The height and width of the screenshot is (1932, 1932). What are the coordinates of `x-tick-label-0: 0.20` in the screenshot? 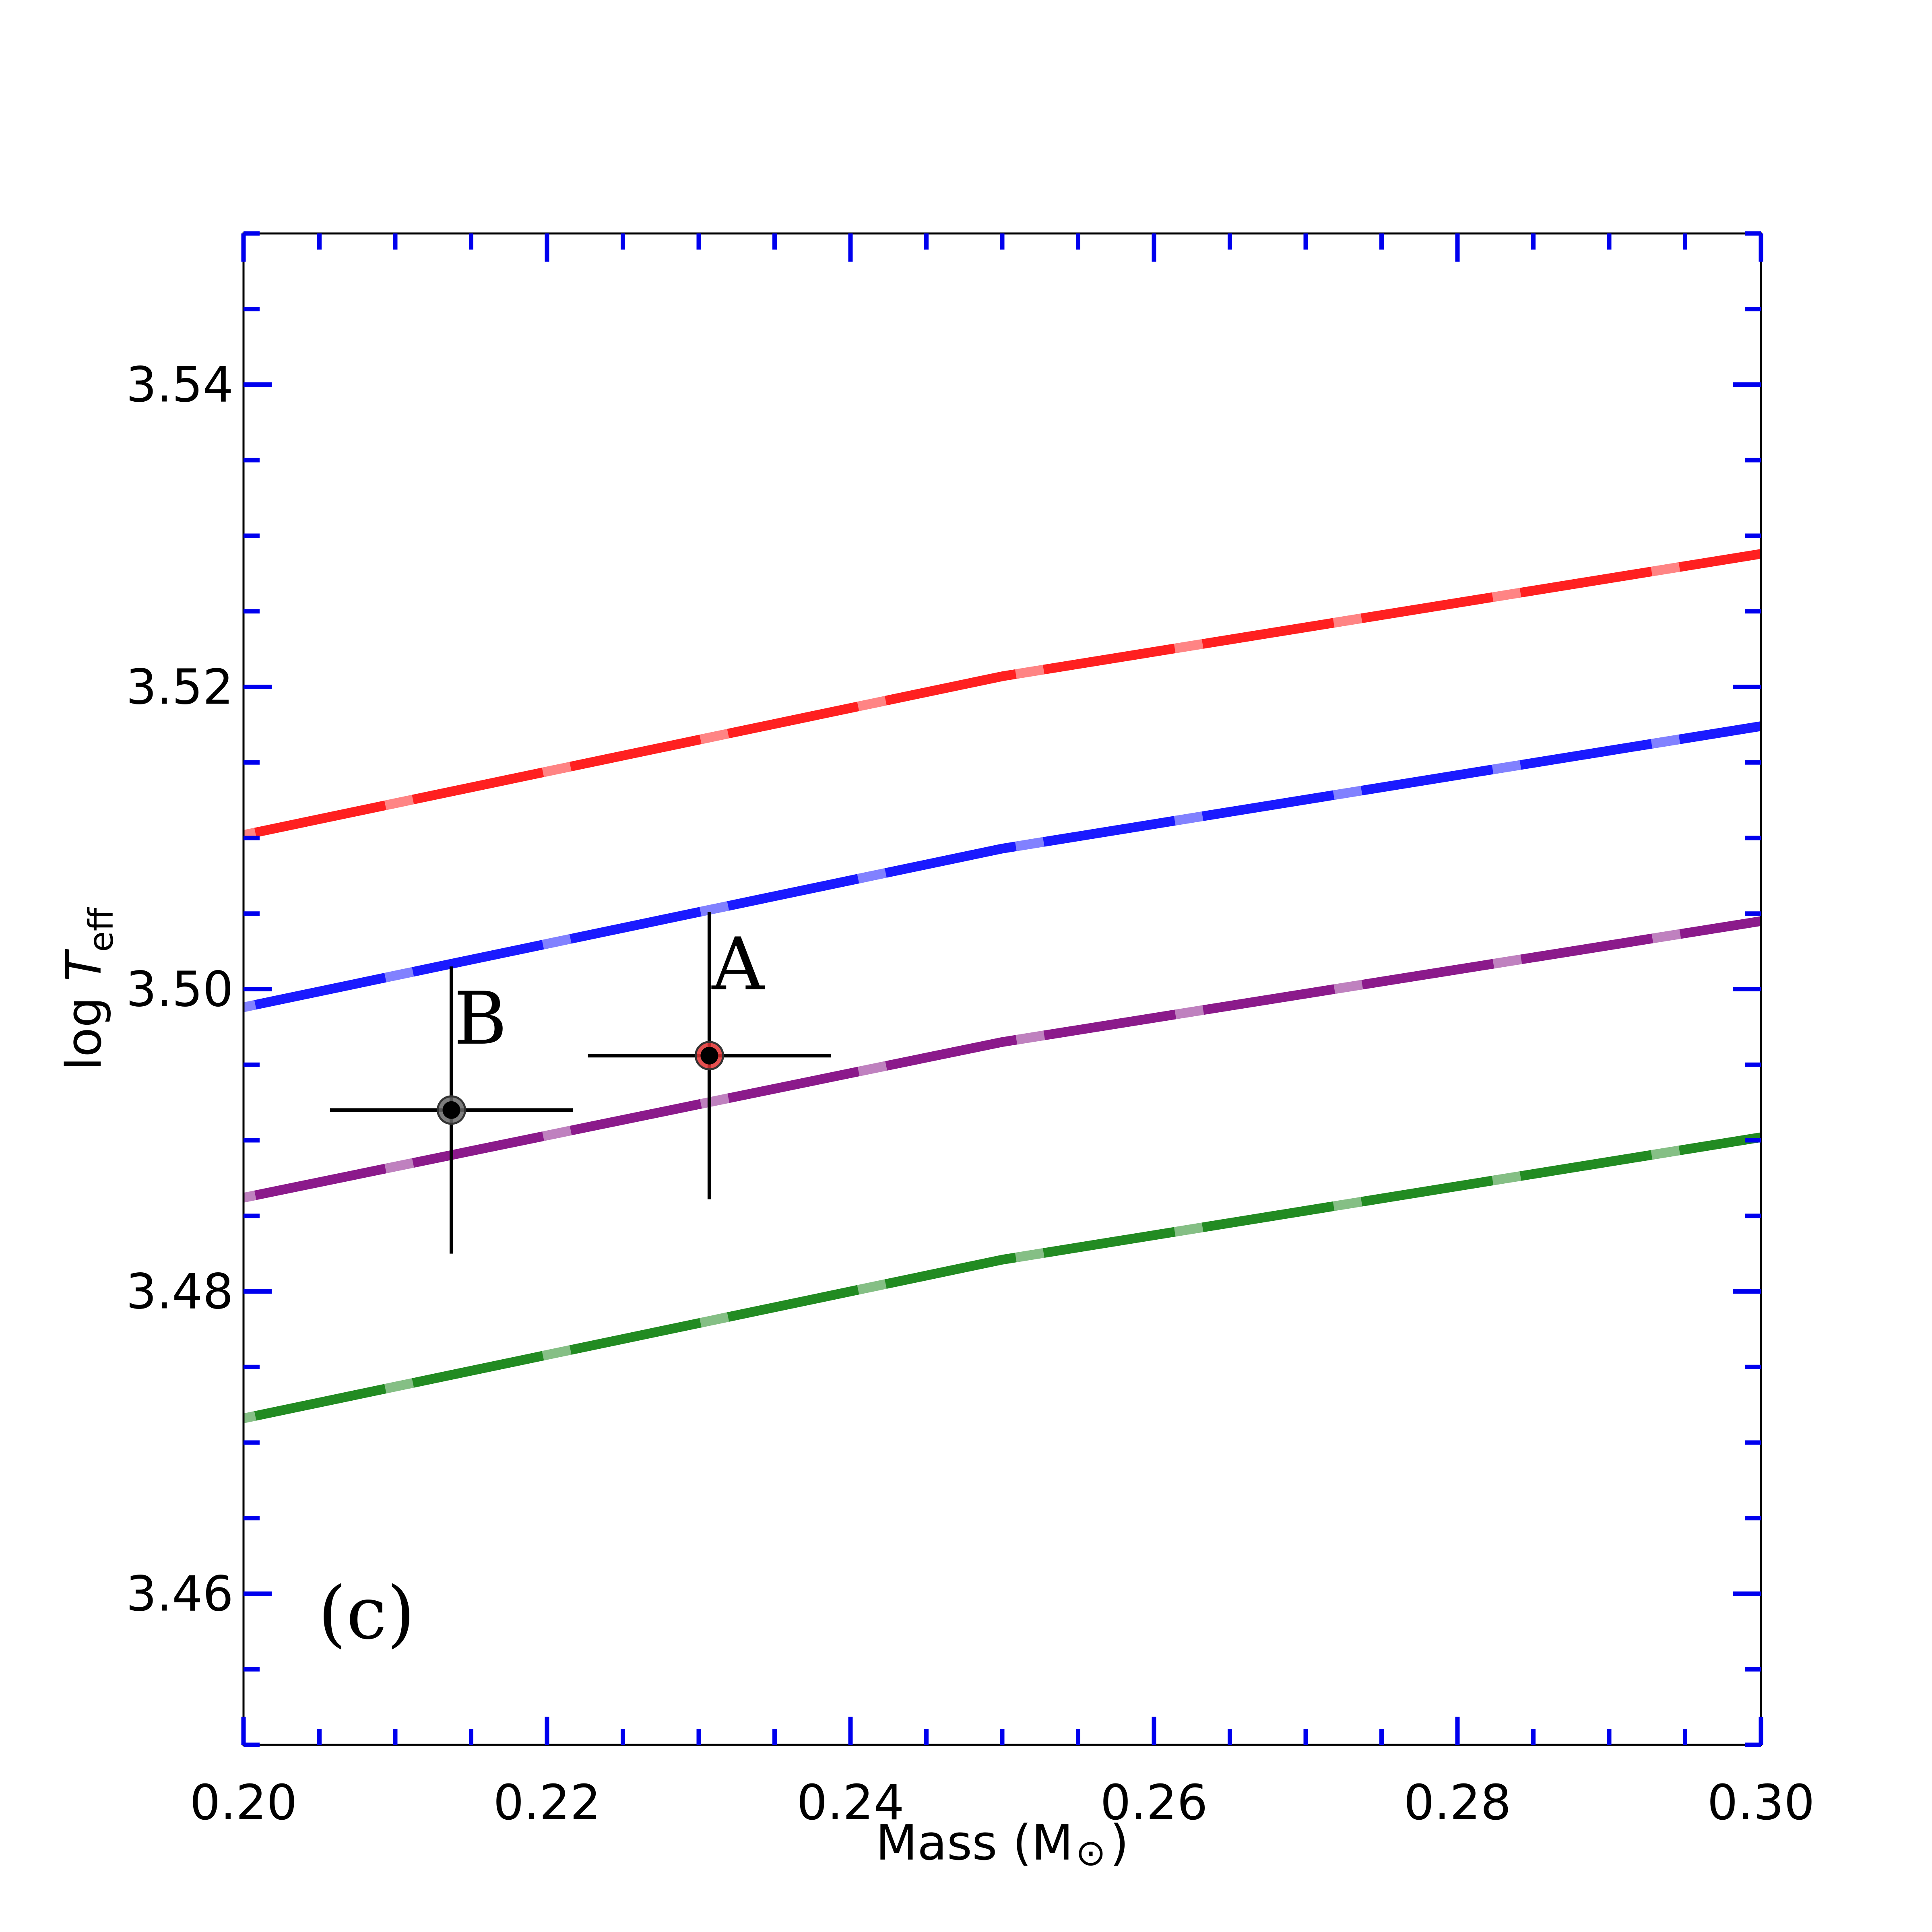 It's located at (243, 1803).